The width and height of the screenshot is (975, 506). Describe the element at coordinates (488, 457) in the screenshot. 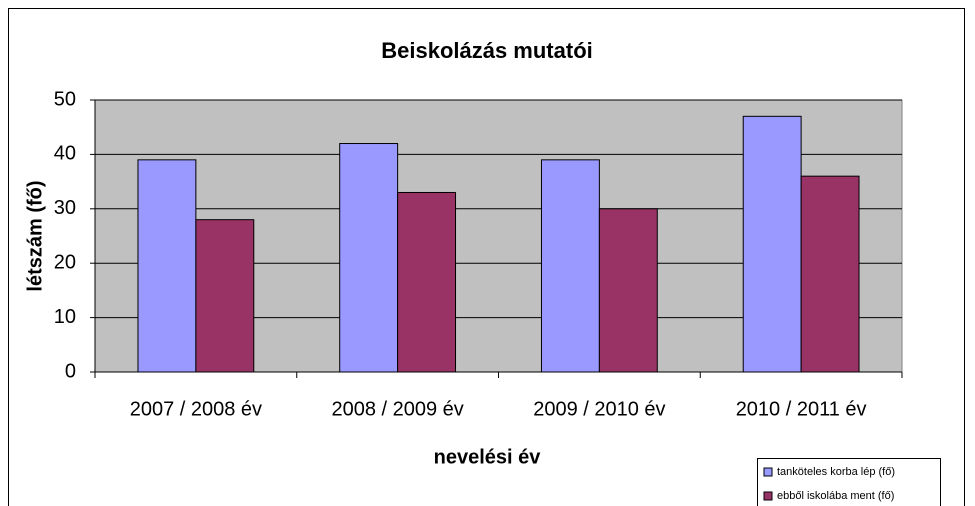

I see `x-axis-label: nevelési év` at that location.